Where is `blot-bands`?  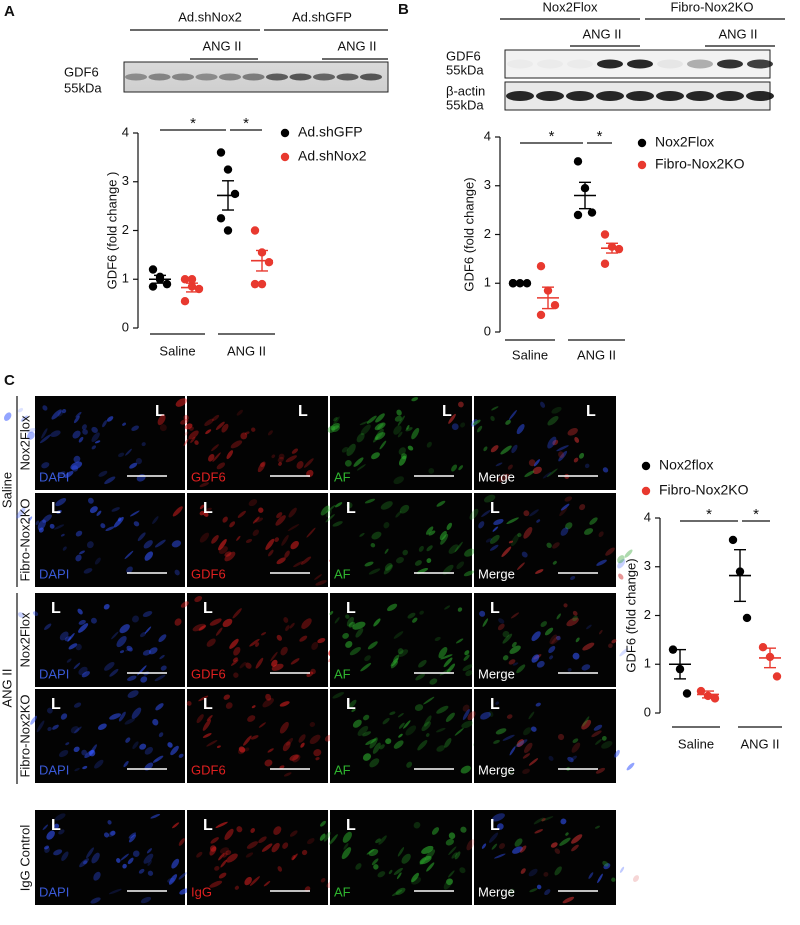 blot-bands is located at coordinates (449, 80).